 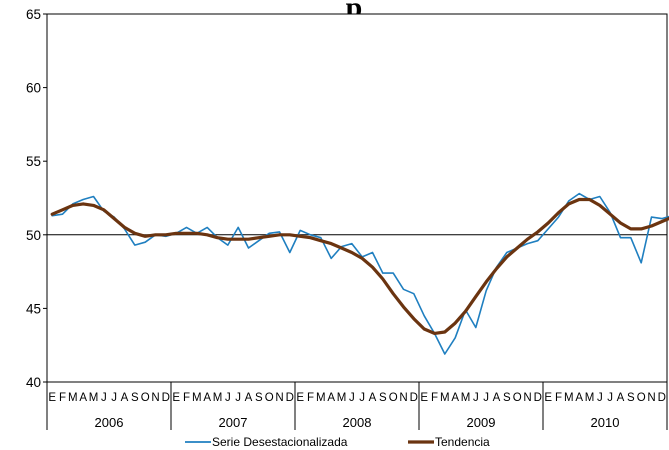 What do you see at coordinates (33, 14) in the screenshot?
I see `y-tick-label: 65` at bounding box center [33, 14].